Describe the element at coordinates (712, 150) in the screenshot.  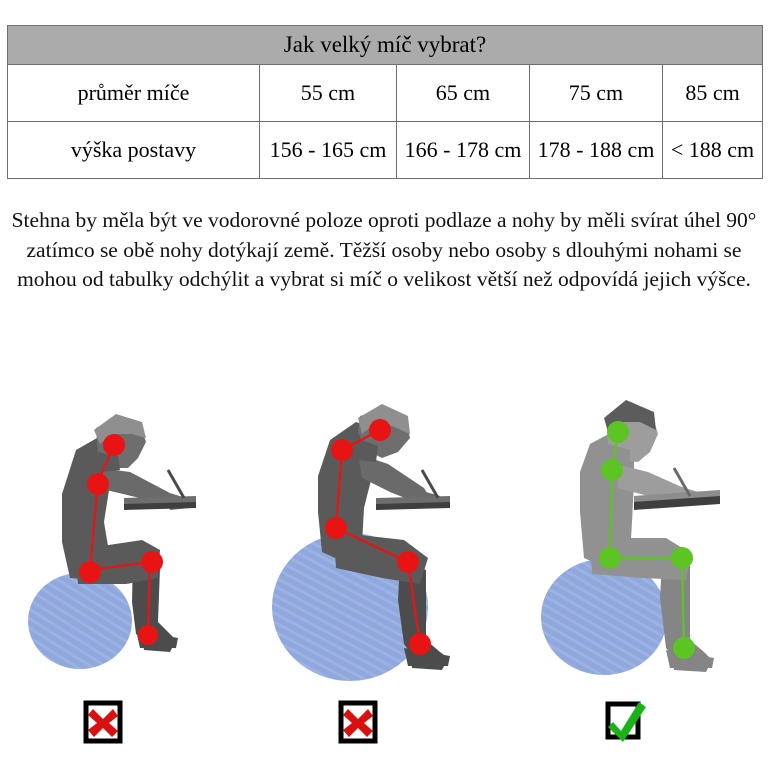
I see `cell-height-over-188: < 188 cm` at that location.